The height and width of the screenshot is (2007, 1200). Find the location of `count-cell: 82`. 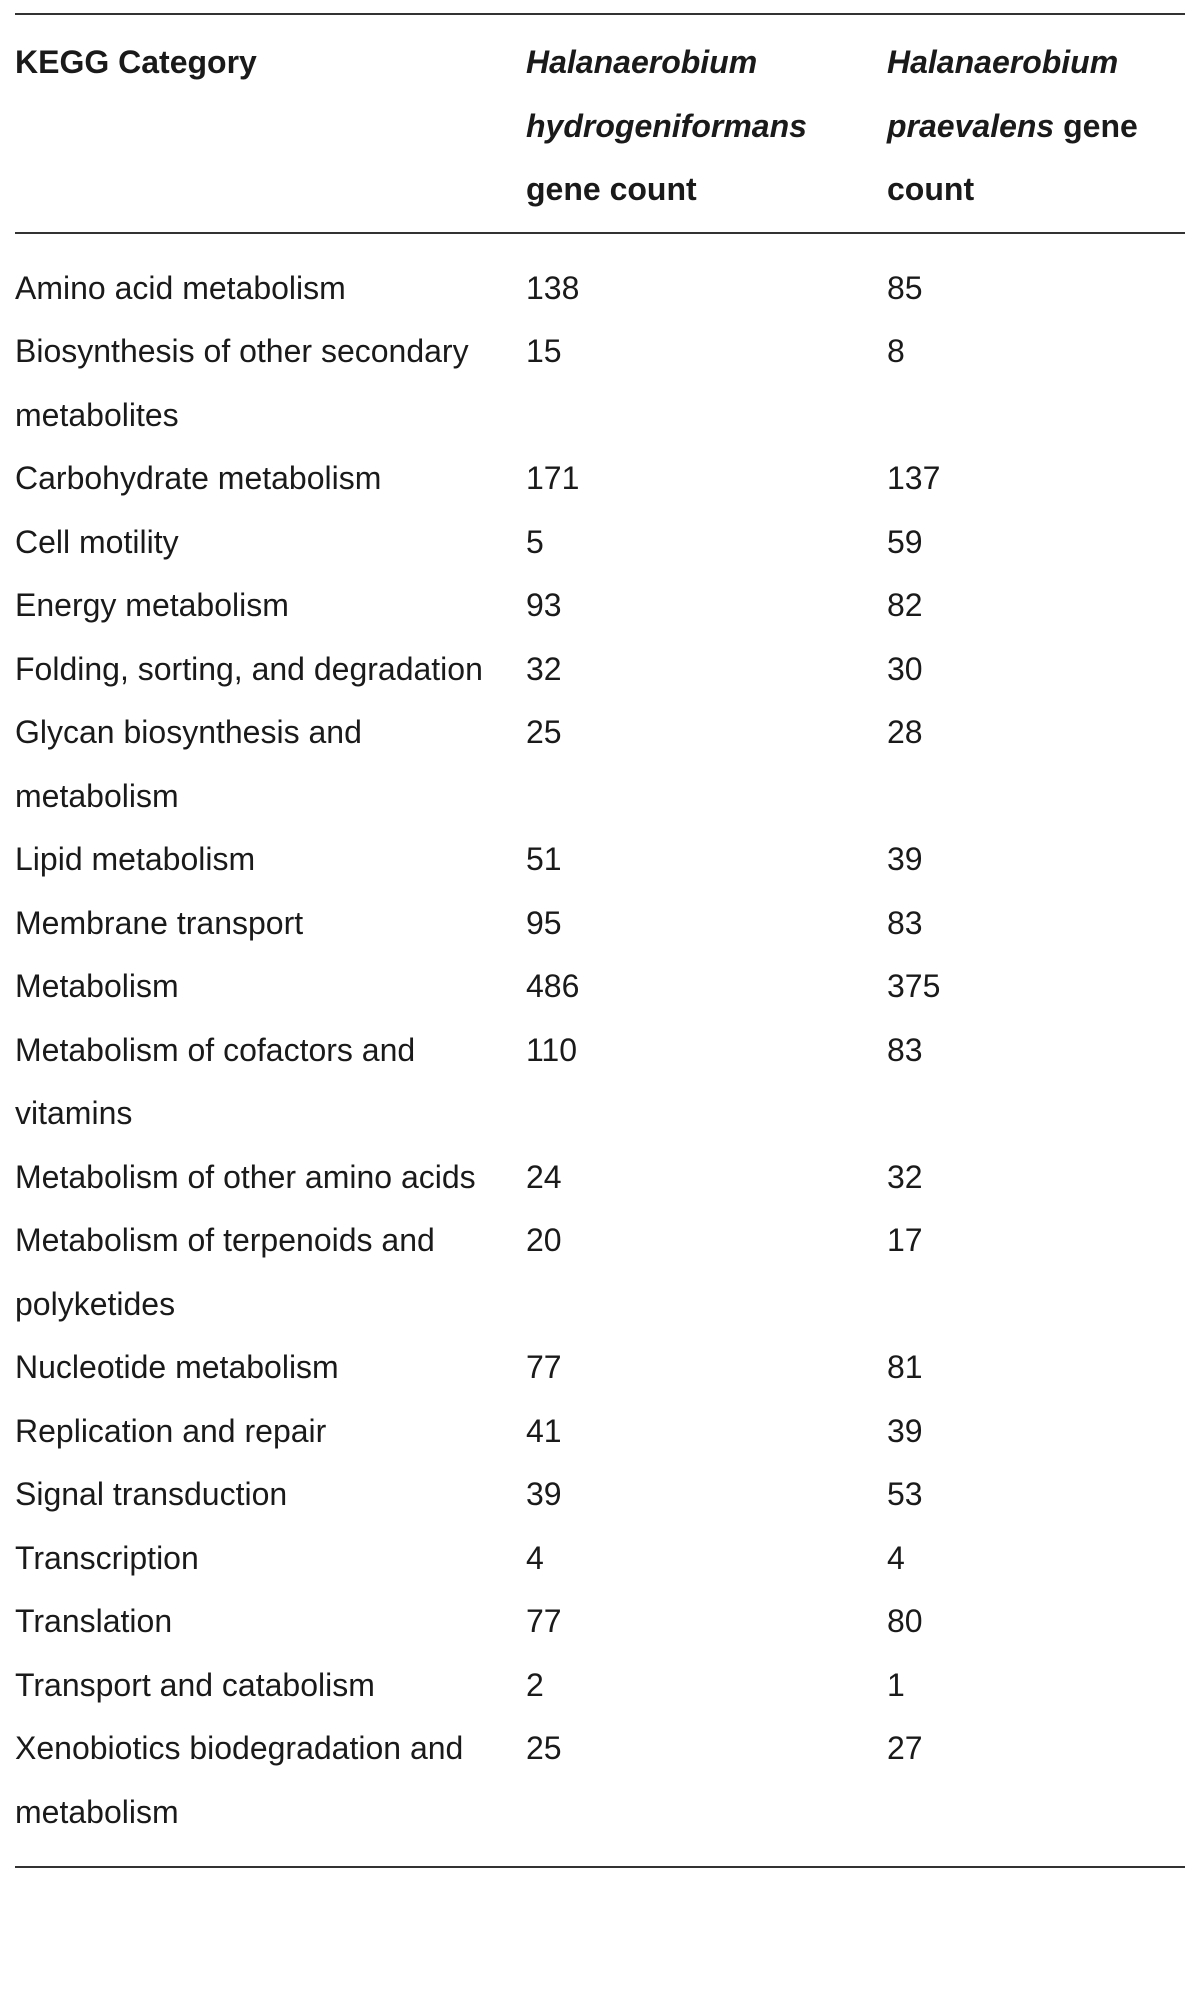

count-cell: 82 is located at coordinates (905, 605).